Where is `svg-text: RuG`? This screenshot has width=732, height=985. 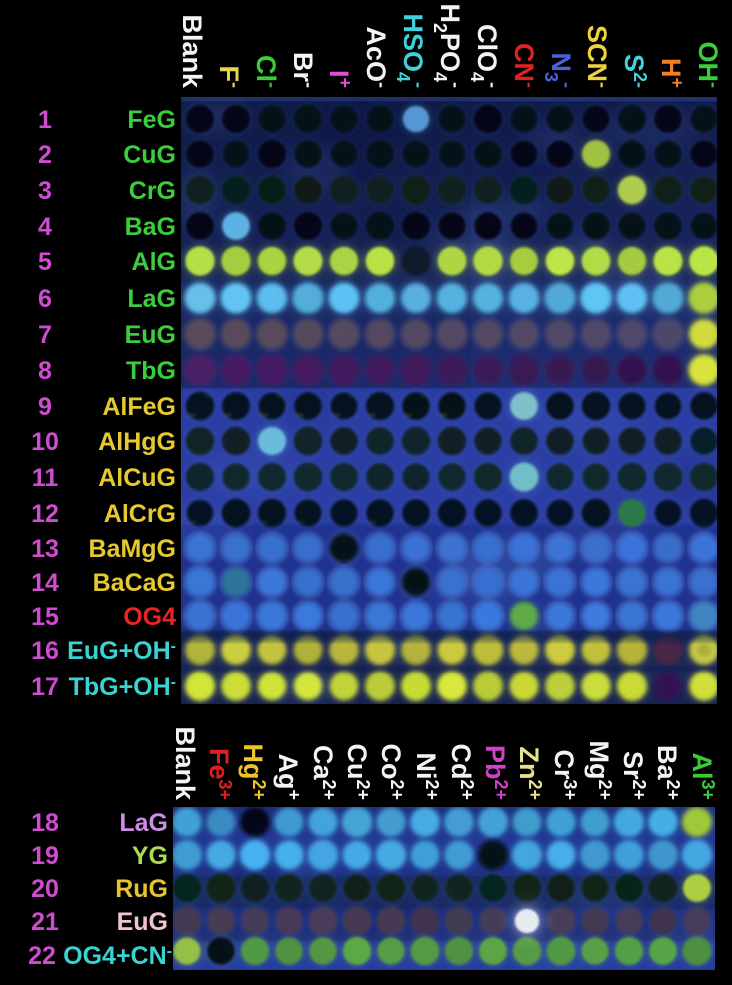
svg-text: RuG is located at coordinates (141, 889).